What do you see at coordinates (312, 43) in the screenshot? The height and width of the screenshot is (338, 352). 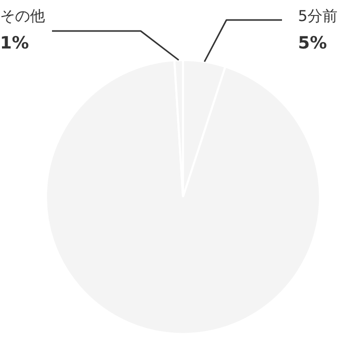 I see `data-label: 5%` at bounding box center [312, 43].